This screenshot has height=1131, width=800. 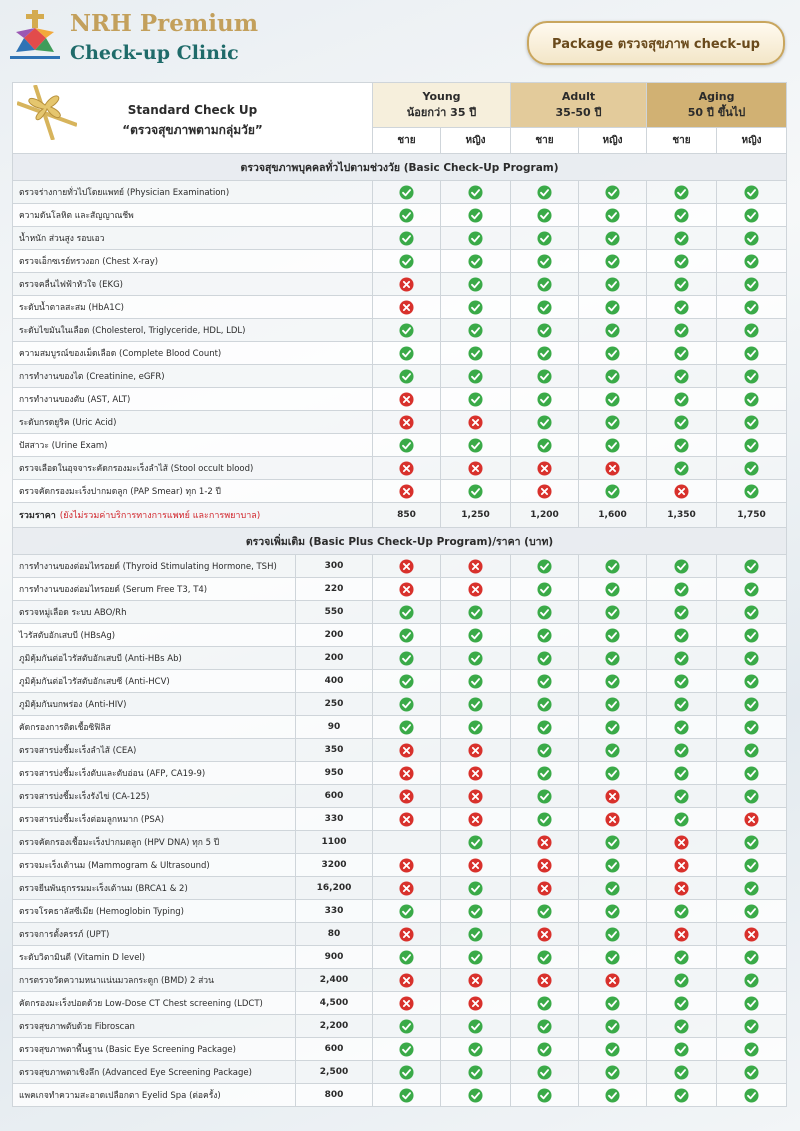 What do you see at coordinates (579, 105) in the screenshot?
I see `age-group: Adult 35-50 ปี` at bounding box center [579, 105].